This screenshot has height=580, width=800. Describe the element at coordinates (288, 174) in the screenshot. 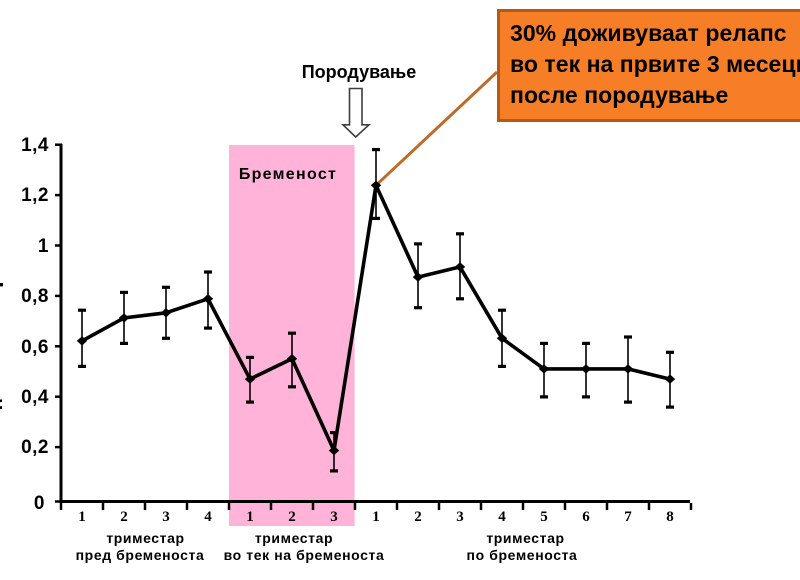

I see `svg-text: Бременост` at that location.